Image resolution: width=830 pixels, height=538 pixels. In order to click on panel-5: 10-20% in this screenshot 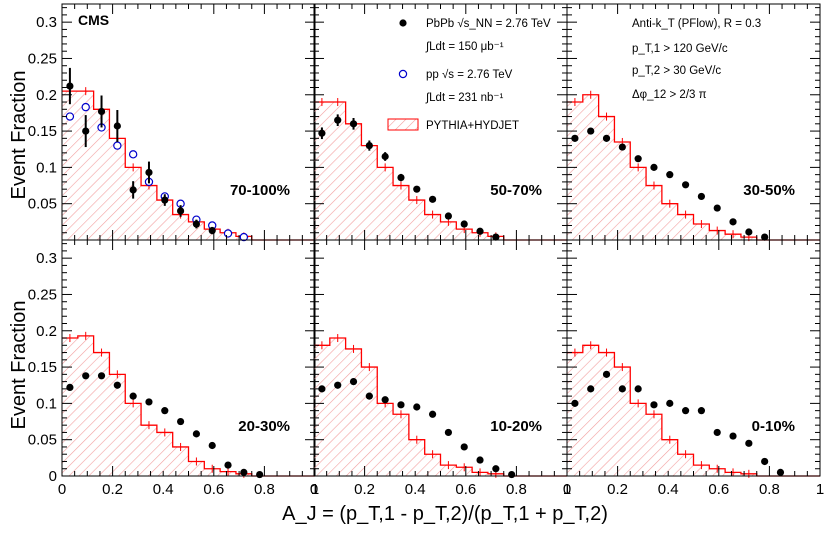, I will do `click(440, 359)`.